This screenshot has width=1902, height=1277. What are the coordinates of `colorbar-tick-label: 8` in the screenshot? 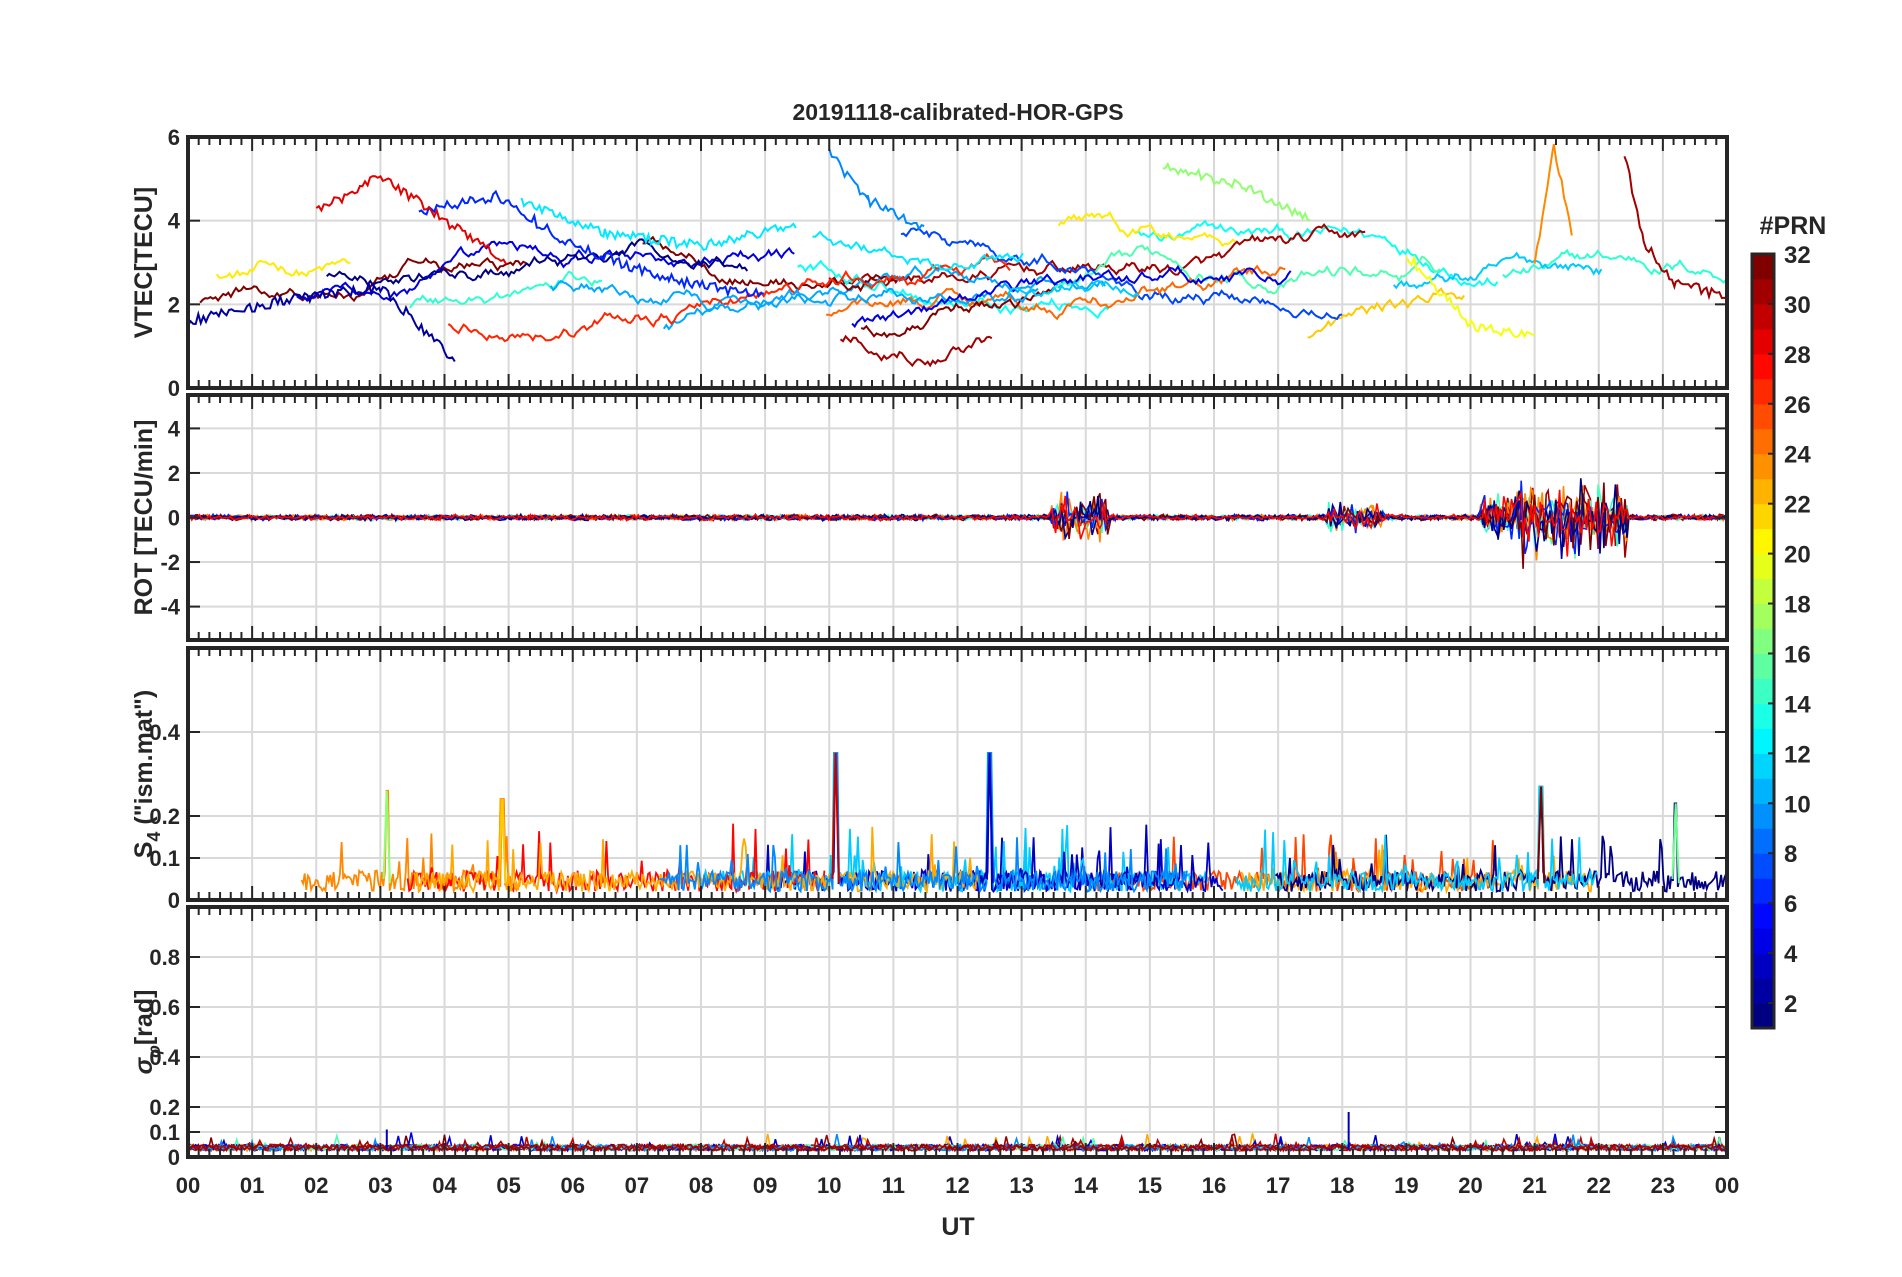 It's located at (1790, 854).